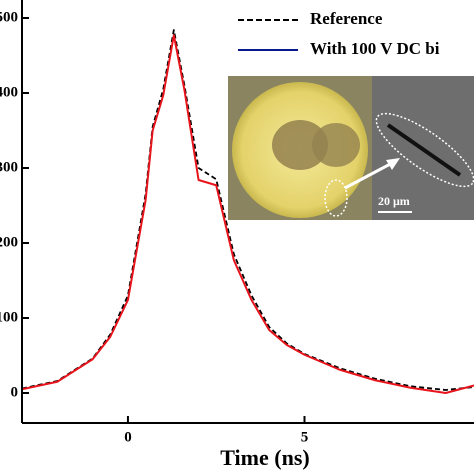  Describe the element at coordinates (305, 437) in the screenshot. I see `x-tick-label: 5` at that location.